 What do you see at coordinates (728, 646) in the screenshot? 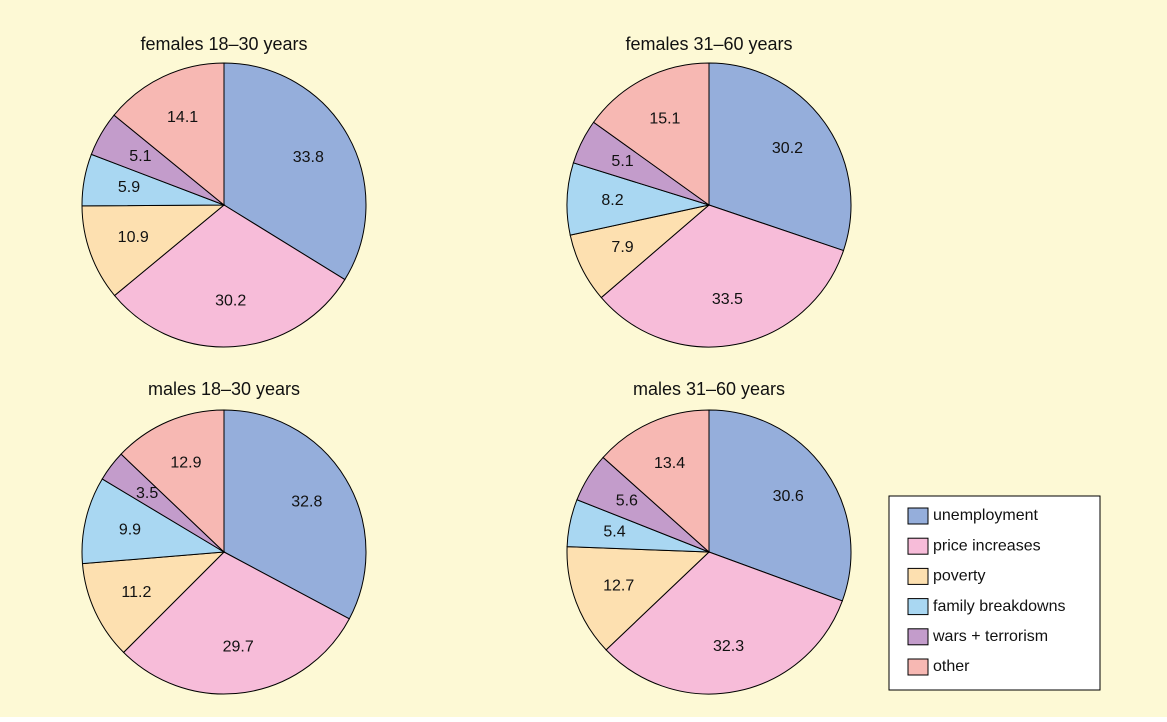
I see `slice-label: 32.3` at bounding box center [728, 646].